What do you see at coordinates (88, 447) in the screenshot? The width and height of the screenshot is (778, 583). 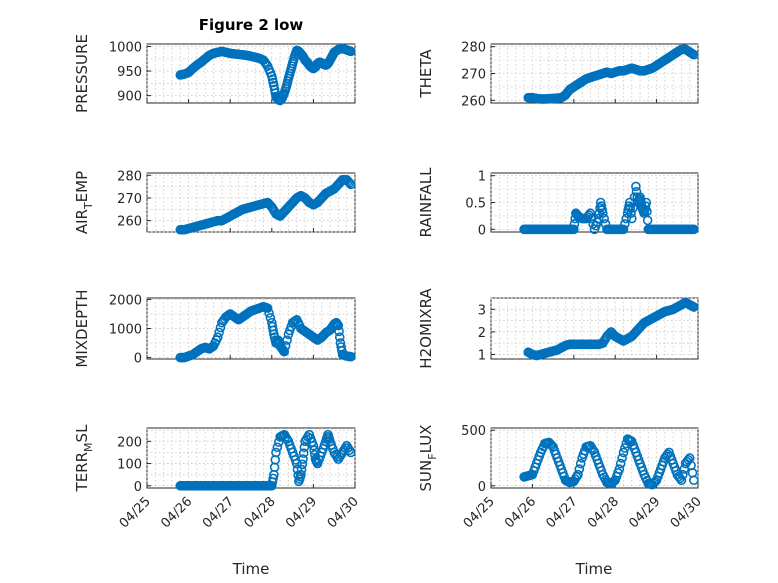 I see `y-axis-label-subscript: M` at bounding box center [88, 447].